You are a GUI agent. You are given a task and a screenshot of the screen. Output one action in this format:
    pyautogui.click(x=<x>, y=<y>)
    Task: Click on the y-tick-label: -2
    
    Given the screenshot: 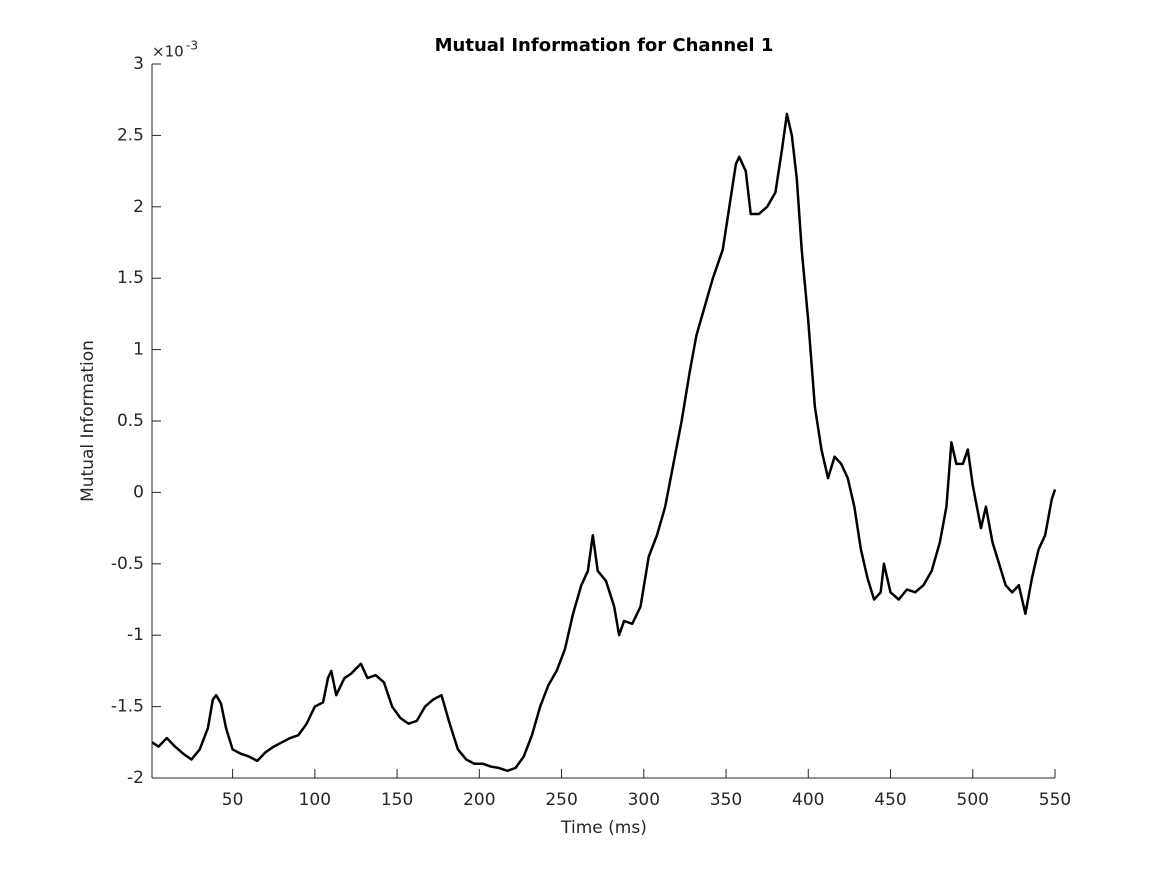 What is the action you would take?
    pyautogui.click(x=135, y=778)
    